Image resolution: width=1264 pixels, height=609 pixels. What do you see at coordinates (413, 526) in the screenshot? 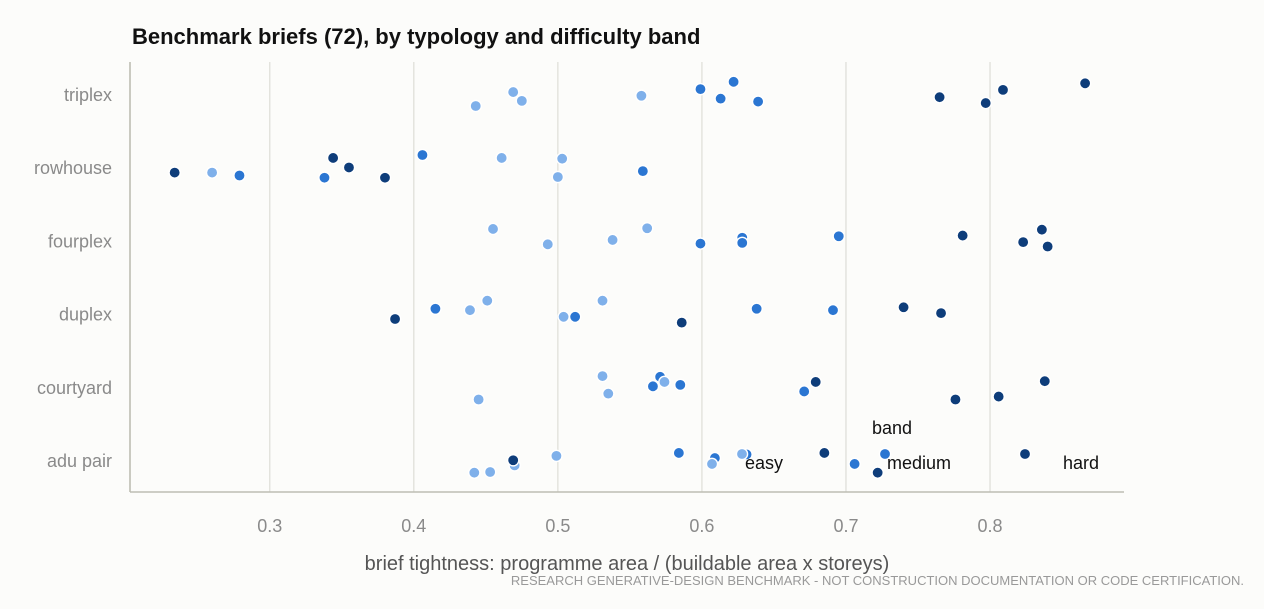
I see `x-tick-label: 0.4` at bounding box center [413, 526].